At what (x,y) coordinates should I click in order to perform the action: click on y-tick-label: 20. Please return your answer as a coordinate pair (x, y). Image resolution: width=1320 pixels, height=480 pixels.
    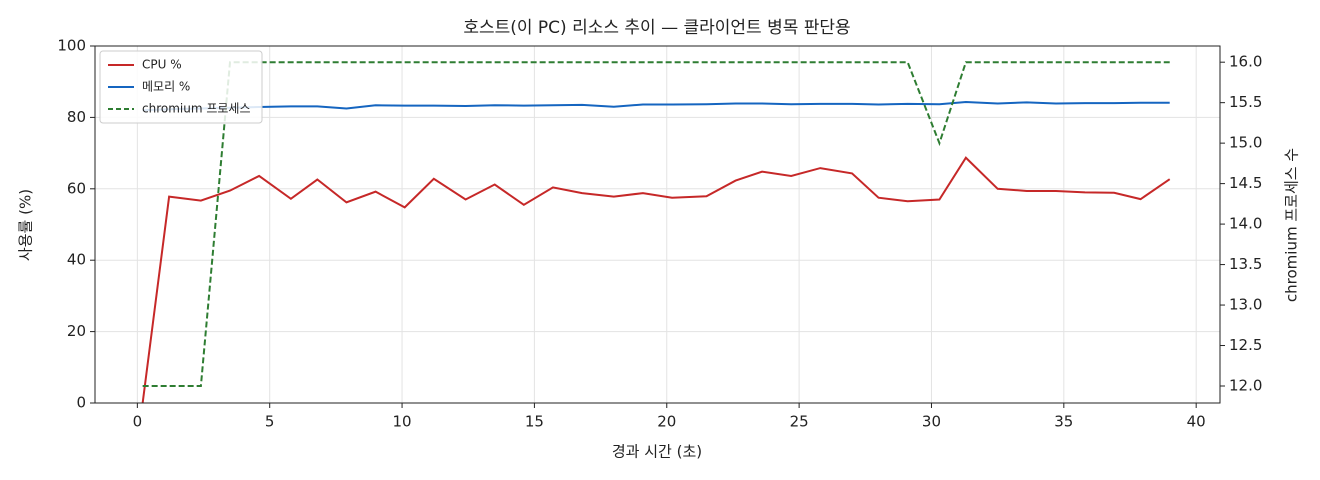
    Looking at the image, I should click on (76, 331).